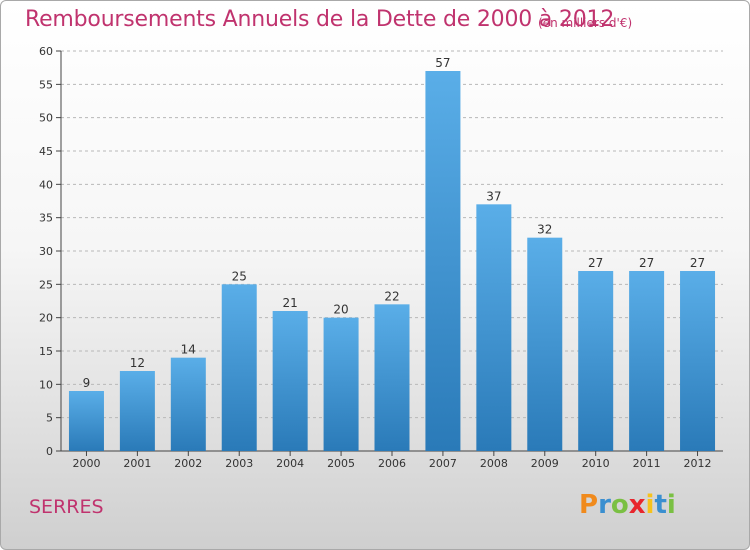  What do you see at coordinates (604, 505) in the screenshot?
I see `logo-letter: r` at bounding box center [604, 505].